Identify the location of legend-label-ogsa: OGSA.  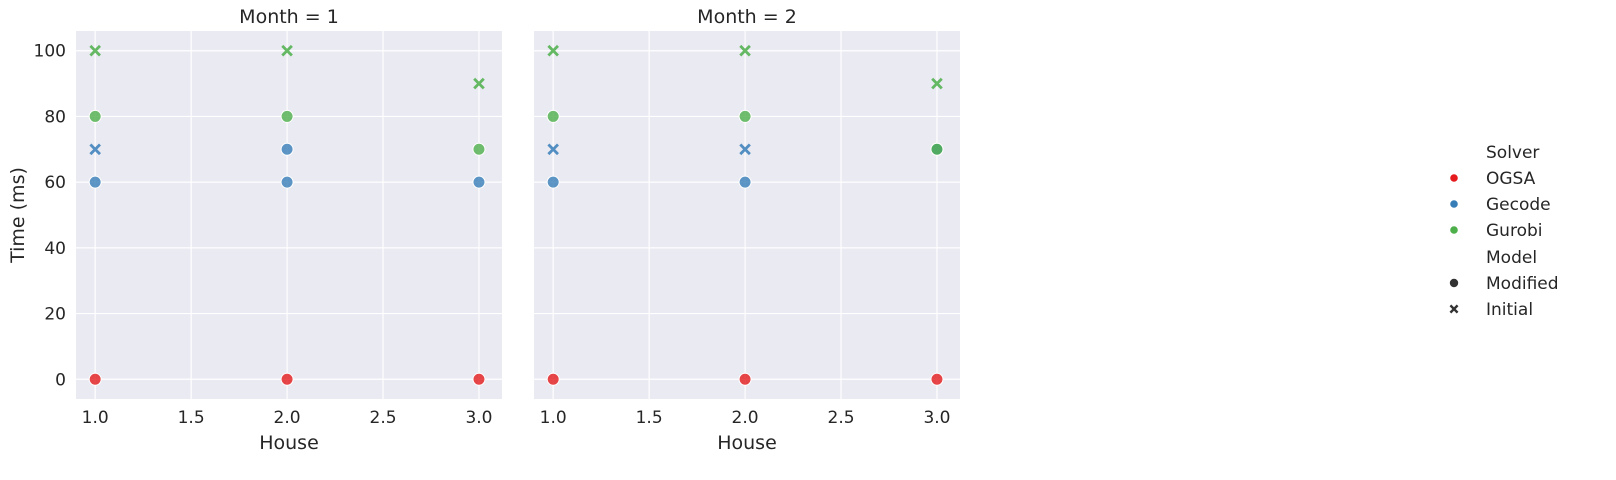
(1511, 179).